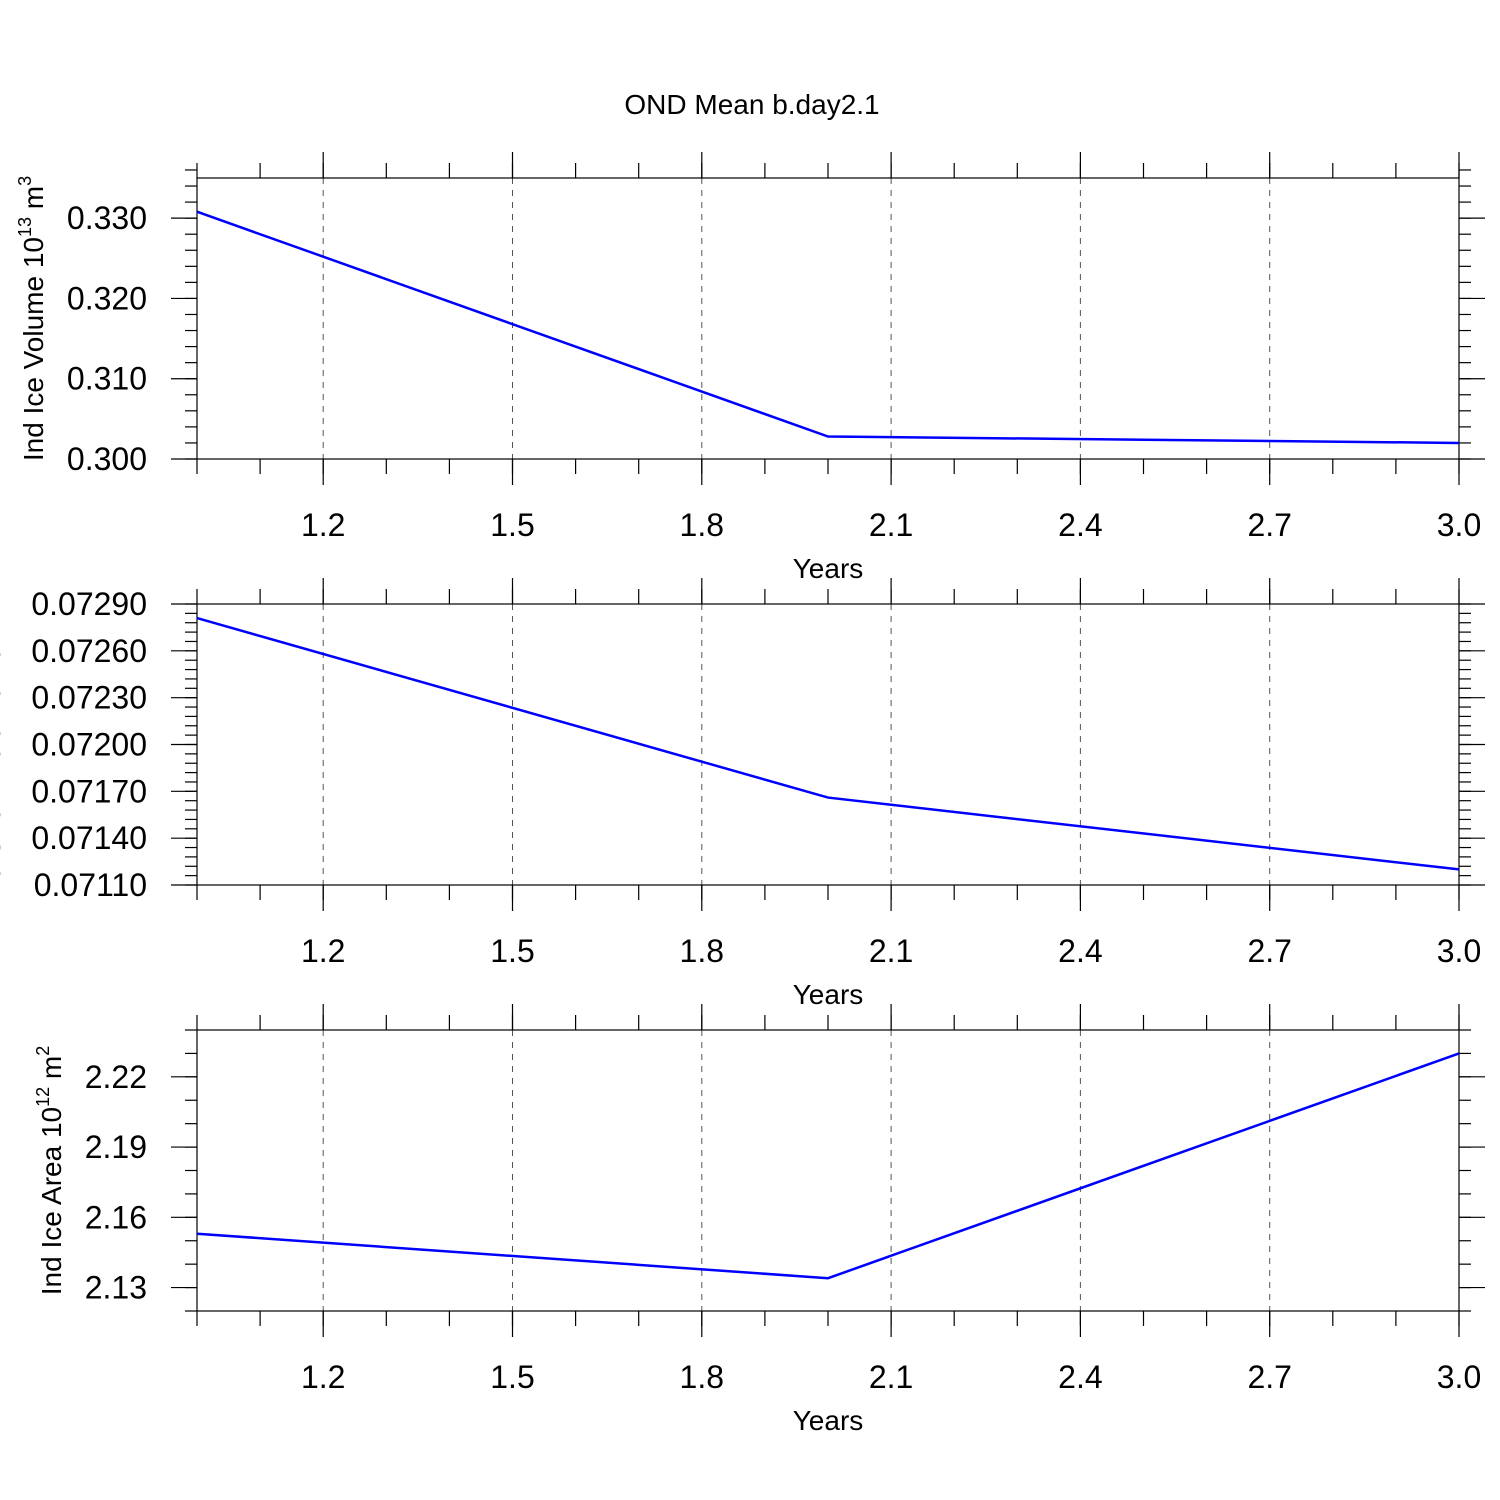 Image resolution: width=1500 pixels, height=1500 pixels. I want to click on y-tick-label: 0.07260, so click(89, 651).